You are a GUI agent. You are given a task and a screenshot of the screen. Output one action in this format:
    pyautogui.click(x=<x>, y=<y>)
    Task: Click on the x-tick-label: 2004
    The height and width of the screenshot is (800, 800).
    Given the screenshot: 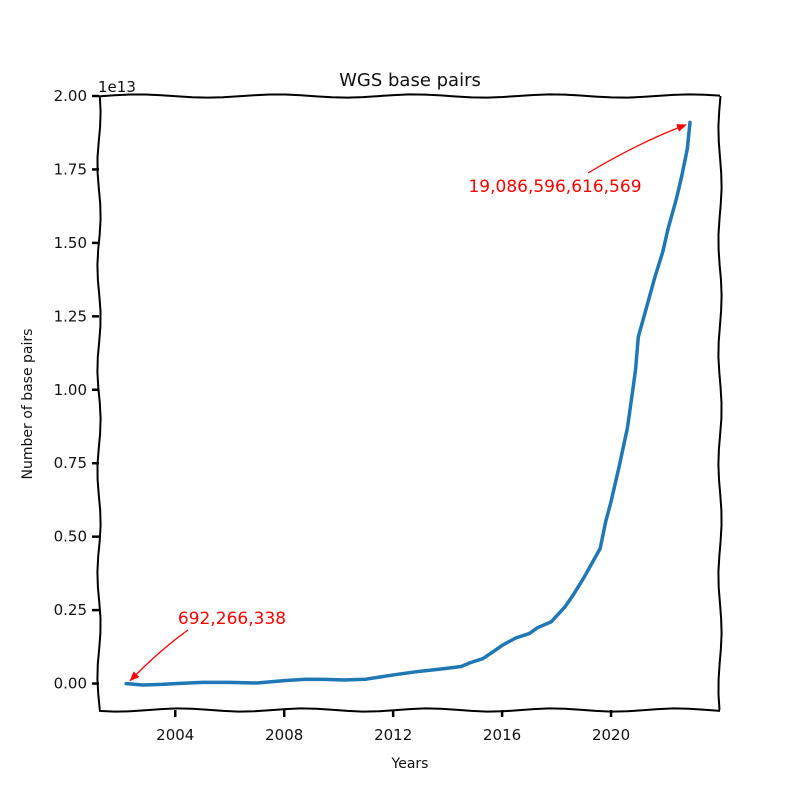 What is the action you would take?
    pyautogui.click(x=175, y=735)
    